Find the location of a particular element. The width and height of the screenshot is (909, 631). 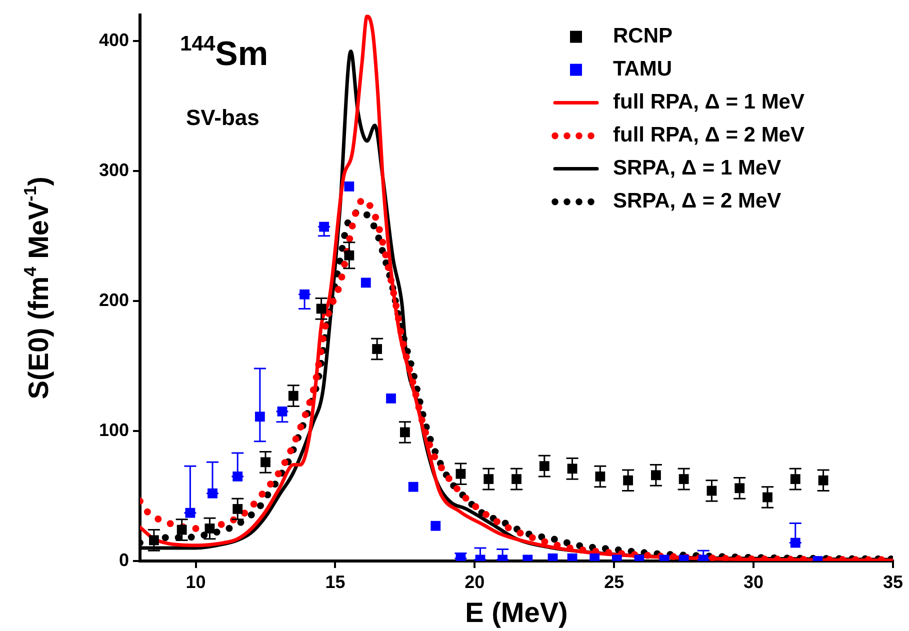

legend-label: full RPA, Δ = 2 MeV is located at coordinates (708, 135).